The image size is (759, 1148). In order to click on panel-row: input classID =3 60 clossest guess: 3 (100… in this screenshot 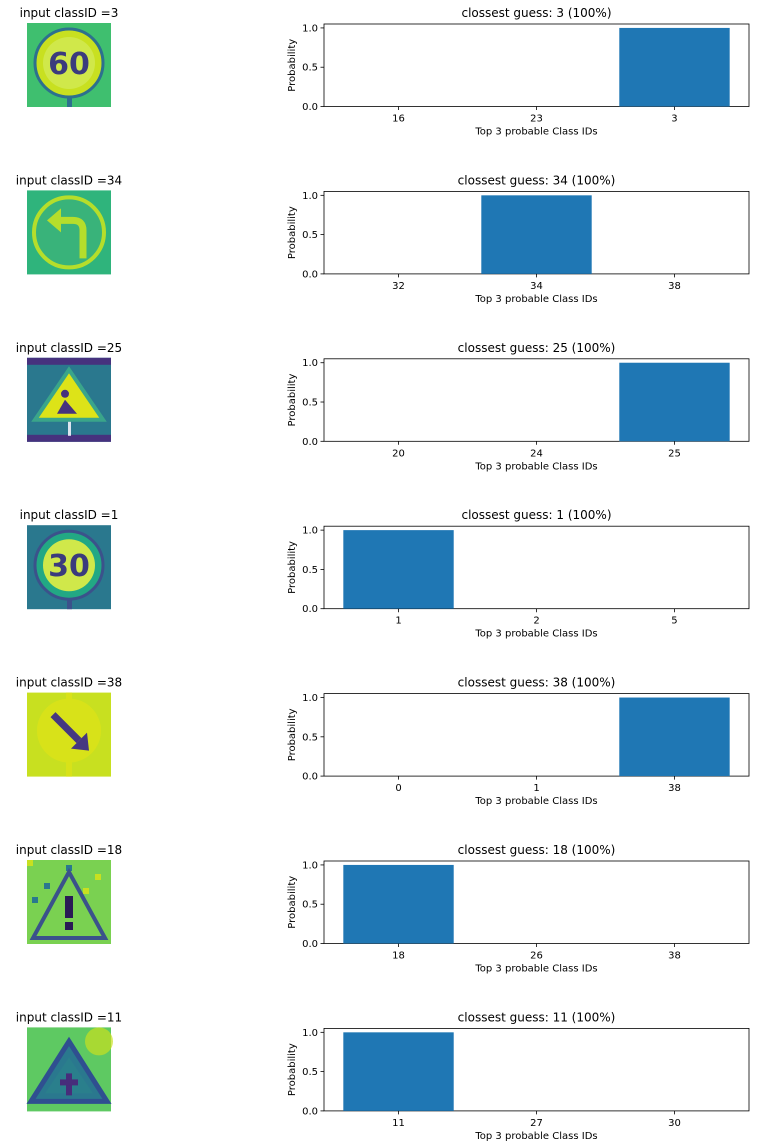, I will do `click(385, 72)`.